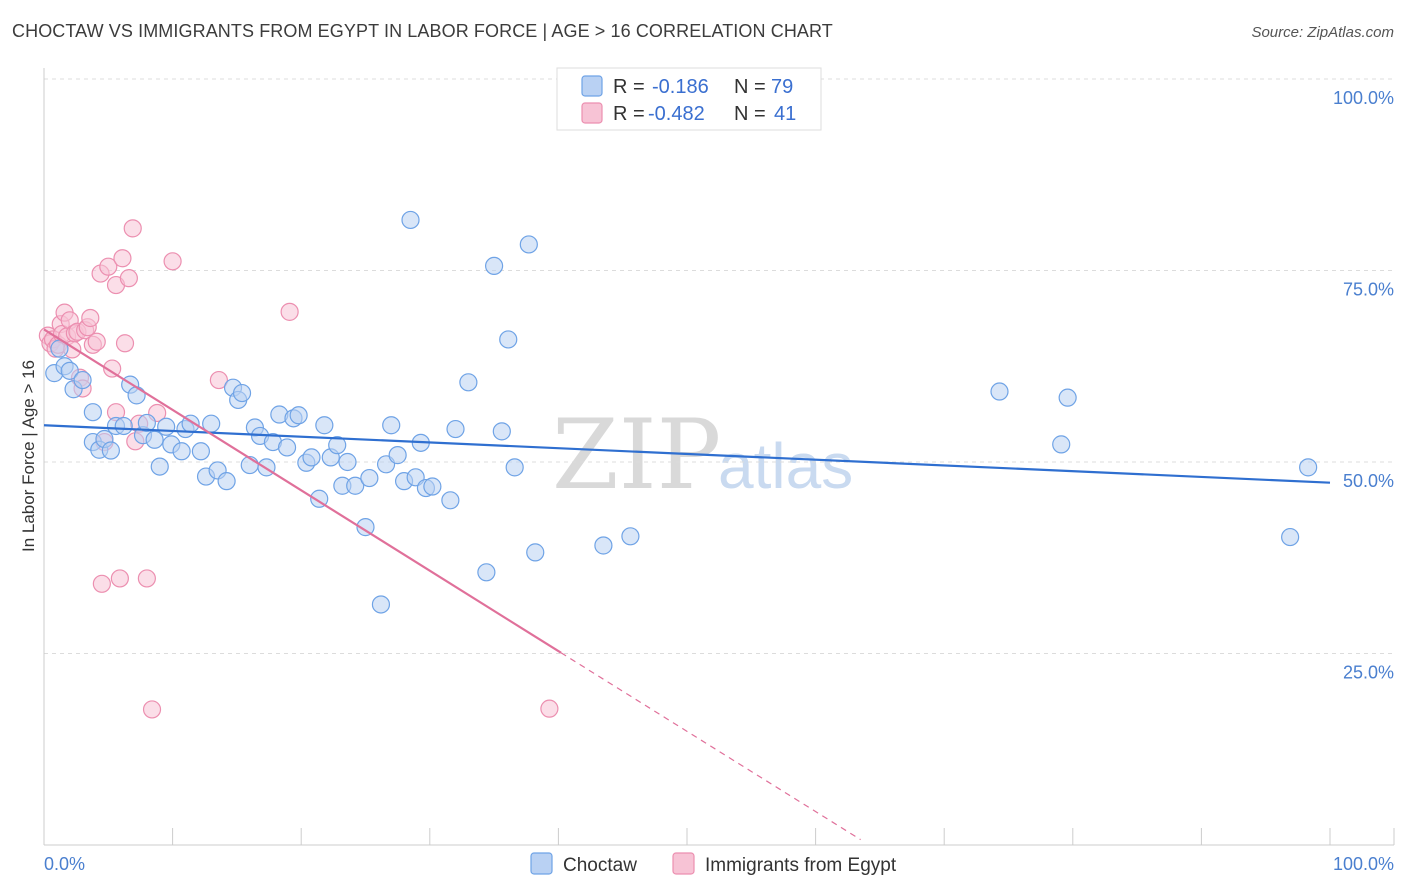 The image size is (1406, 892). What do you see at coordinates (1368, 673) in the screenshot?
I see `y-tick-label-25: 25.0%` at bounding box center [1368, 673].